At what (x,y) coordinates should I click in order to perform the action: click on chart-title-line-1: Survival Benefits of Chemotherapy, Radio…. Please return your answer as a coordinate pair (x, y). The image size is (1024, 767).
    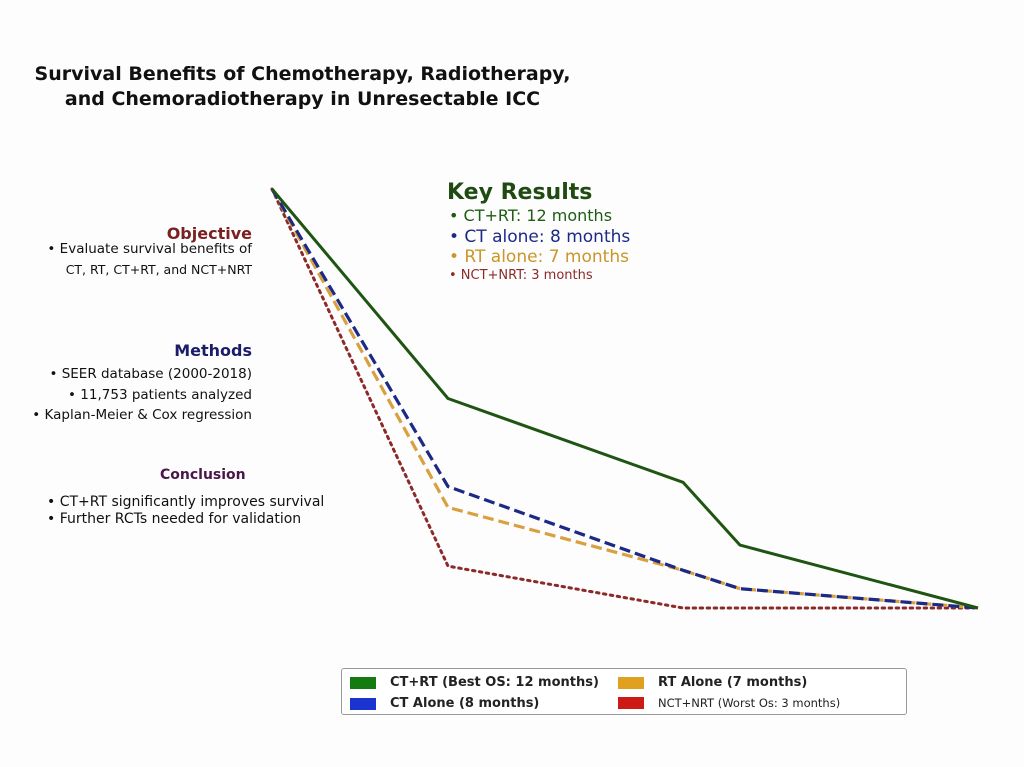
    Looking at the image, I should click on (302, 74).